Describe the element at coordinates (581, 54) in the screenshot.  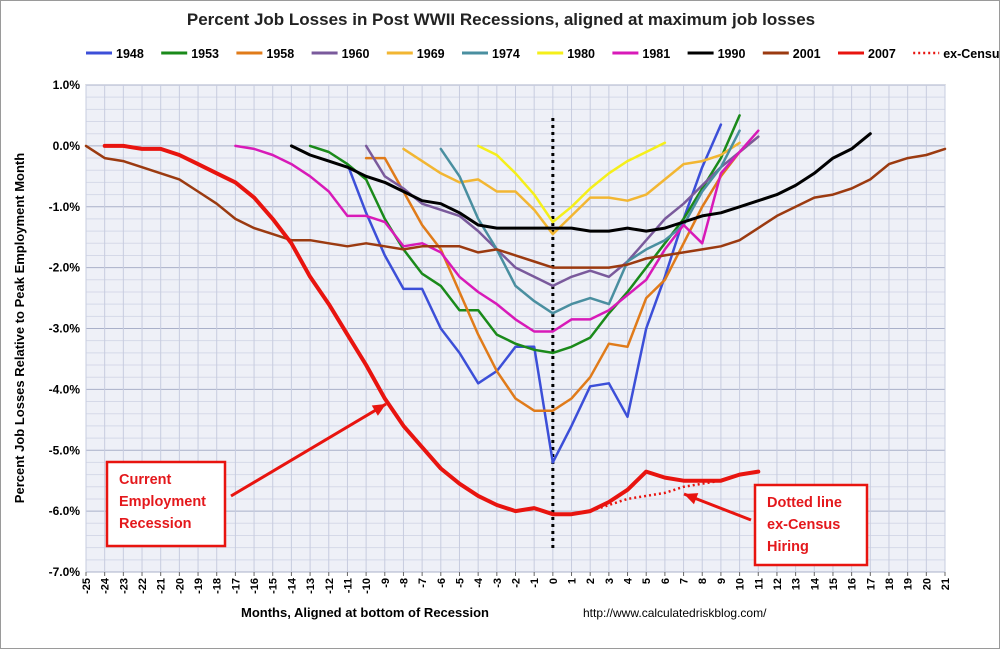
I see `legend-label: 1980` at that location.